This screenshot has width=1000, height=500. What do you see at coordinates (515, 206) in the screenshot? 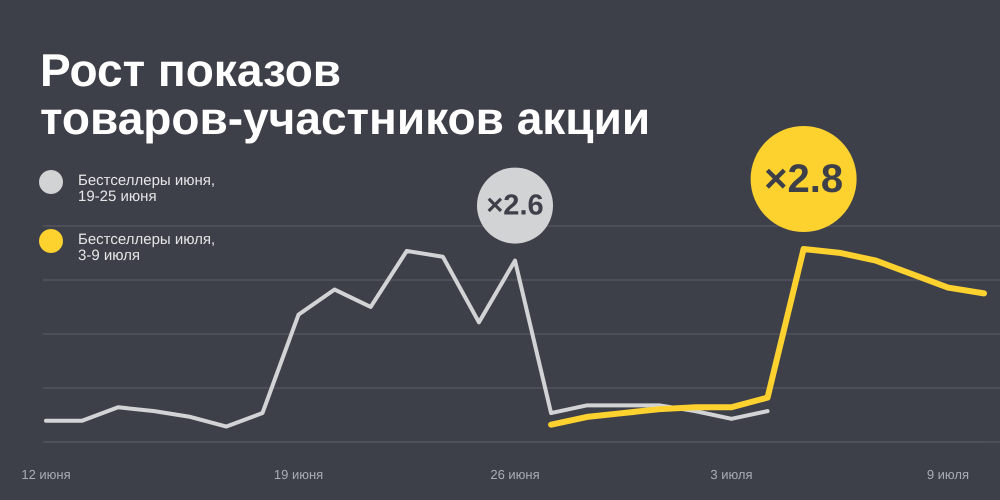
I see `annotation: ×2.6` at bounding box center [515, 206].